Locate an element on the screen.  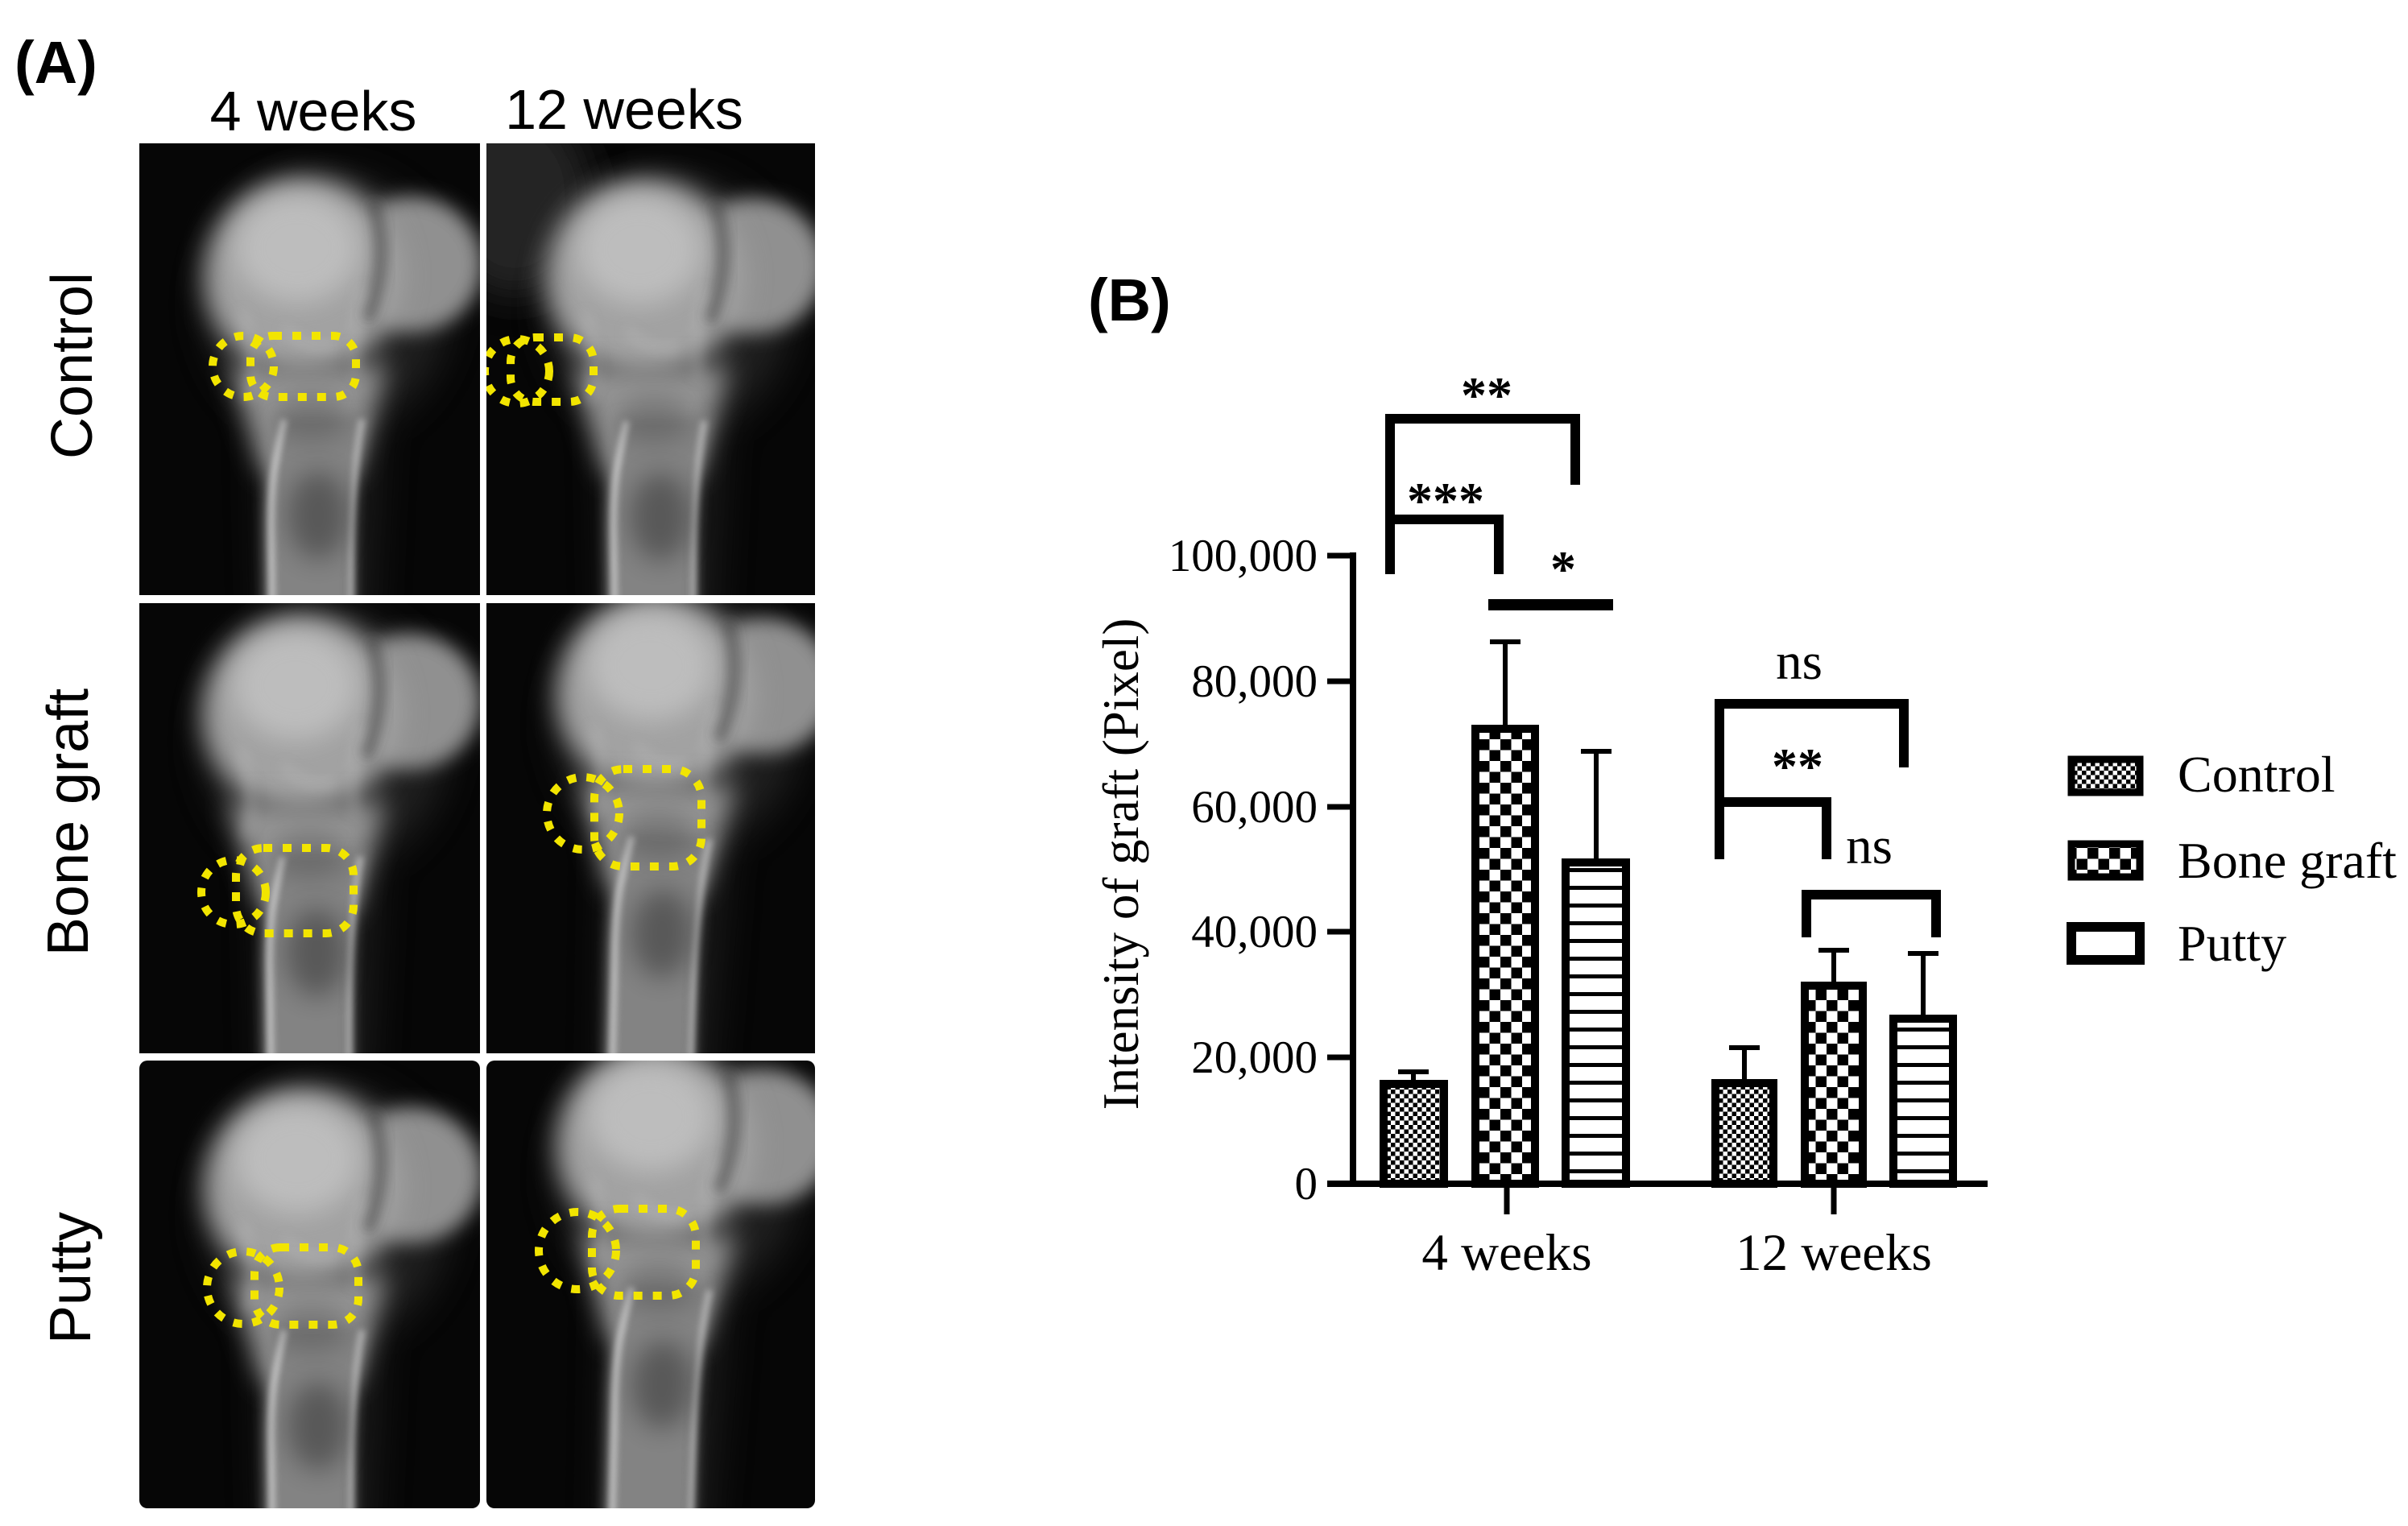
svg-text: 20,000 is located at coordinates (1254, 1057).